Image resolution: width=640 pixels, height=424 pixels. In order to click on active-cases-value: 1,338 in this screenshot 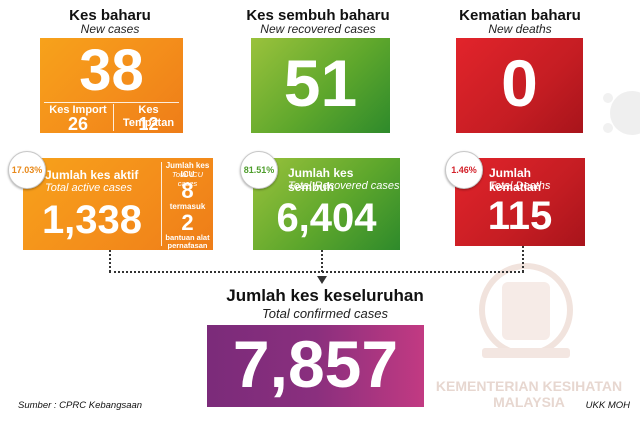, I will do `click(92, 220)`.